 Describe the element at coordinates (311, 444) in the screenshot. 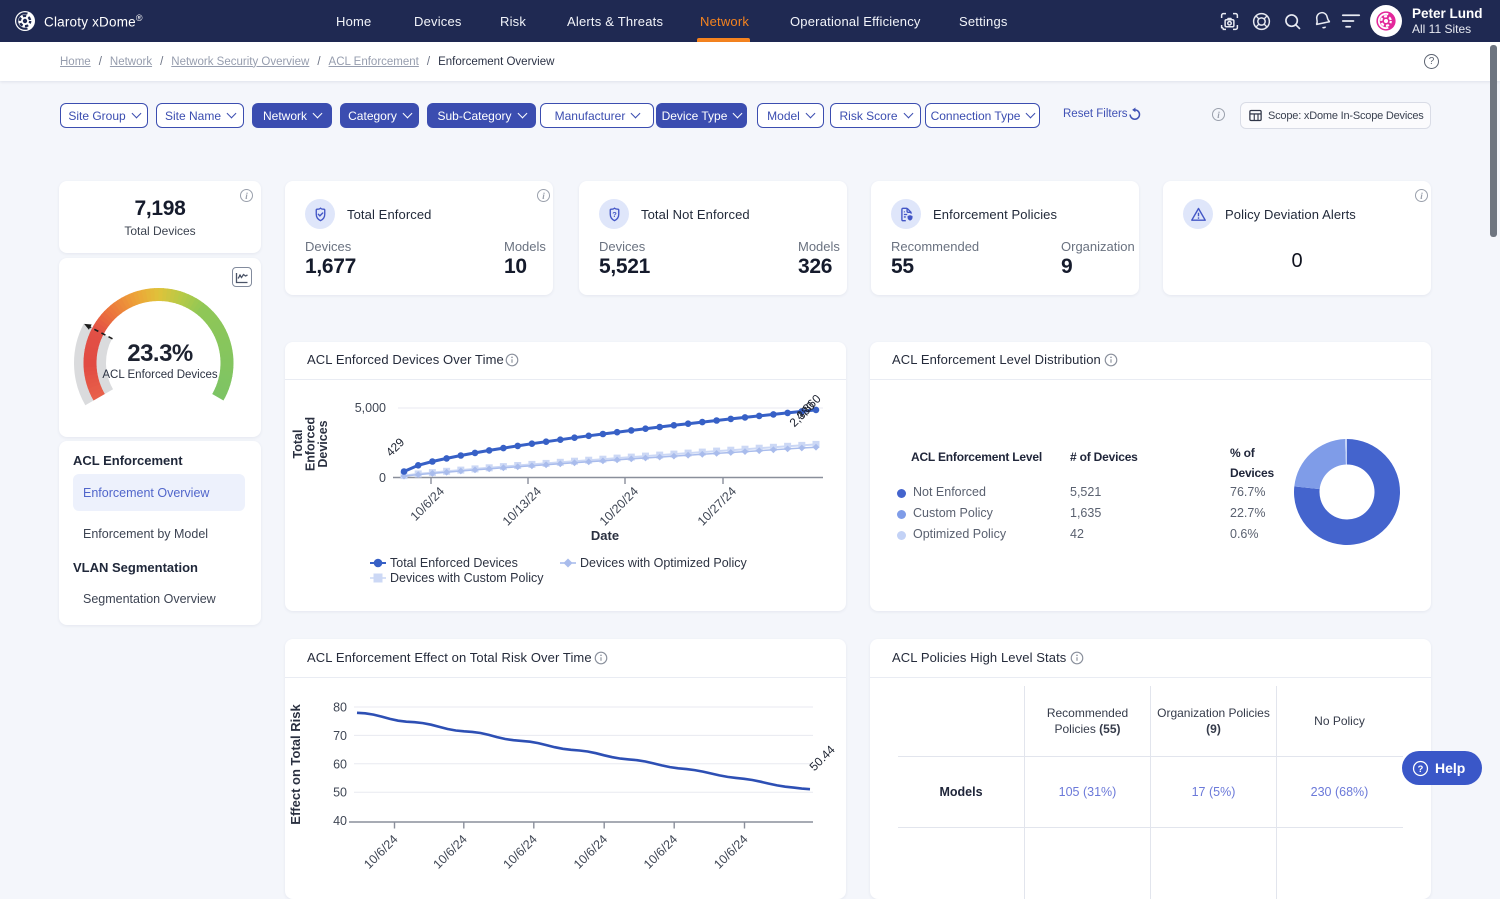

I see `svg-text: Enforced` at that location.